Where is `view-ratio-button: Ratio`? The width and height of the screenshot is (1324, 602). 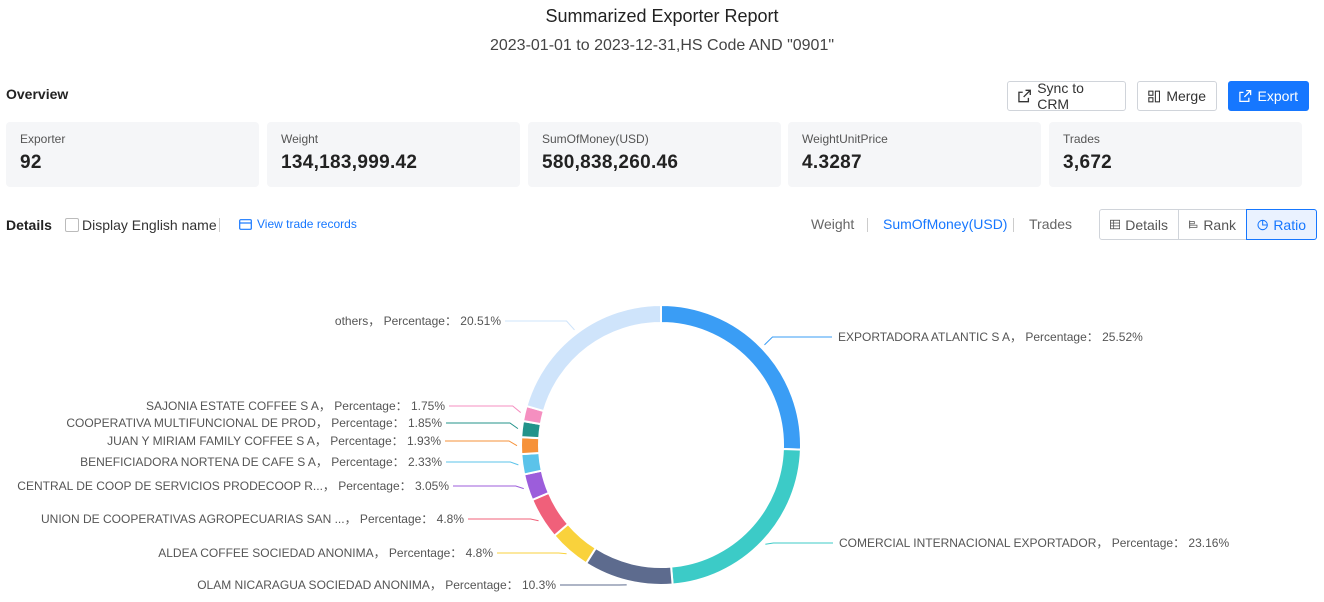 view-ratio-button: Ratio is located at coordinates (1281, 224).